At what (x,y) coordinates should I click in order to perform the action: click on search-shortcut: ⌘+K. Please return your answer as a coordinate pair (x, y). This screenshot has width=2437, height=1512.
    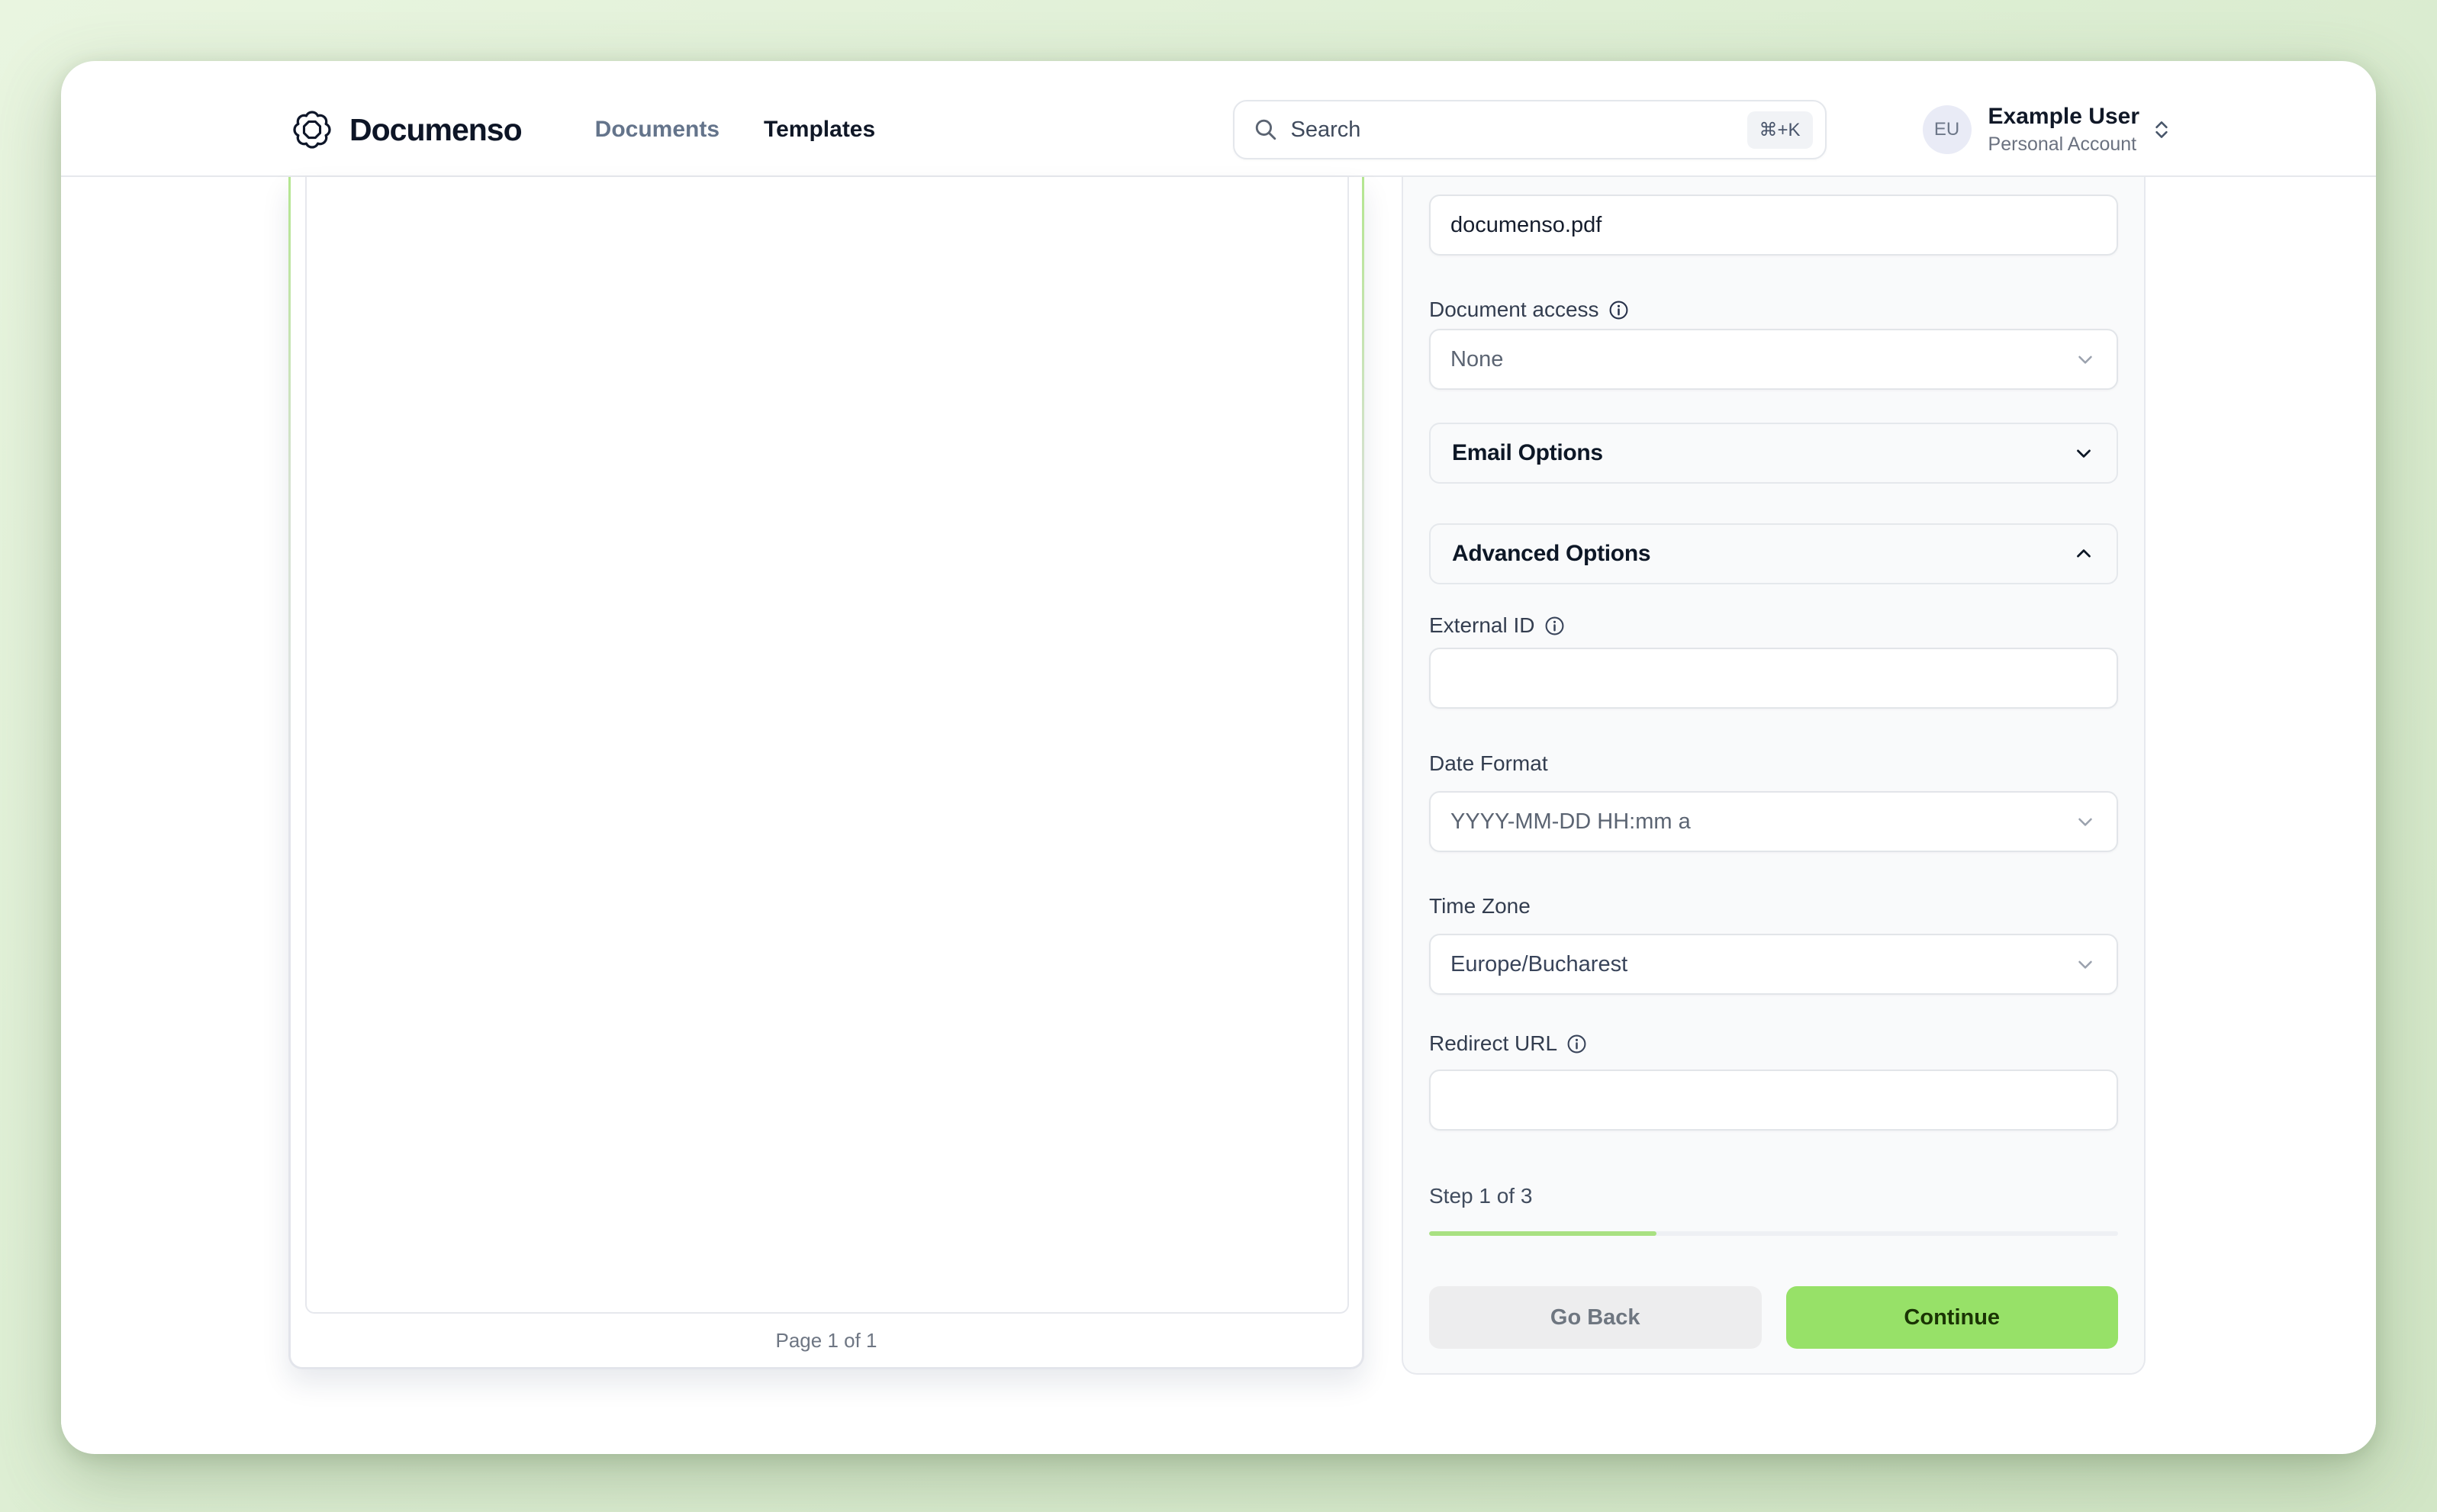
    Looking at the image, I should click on (1779, 130).